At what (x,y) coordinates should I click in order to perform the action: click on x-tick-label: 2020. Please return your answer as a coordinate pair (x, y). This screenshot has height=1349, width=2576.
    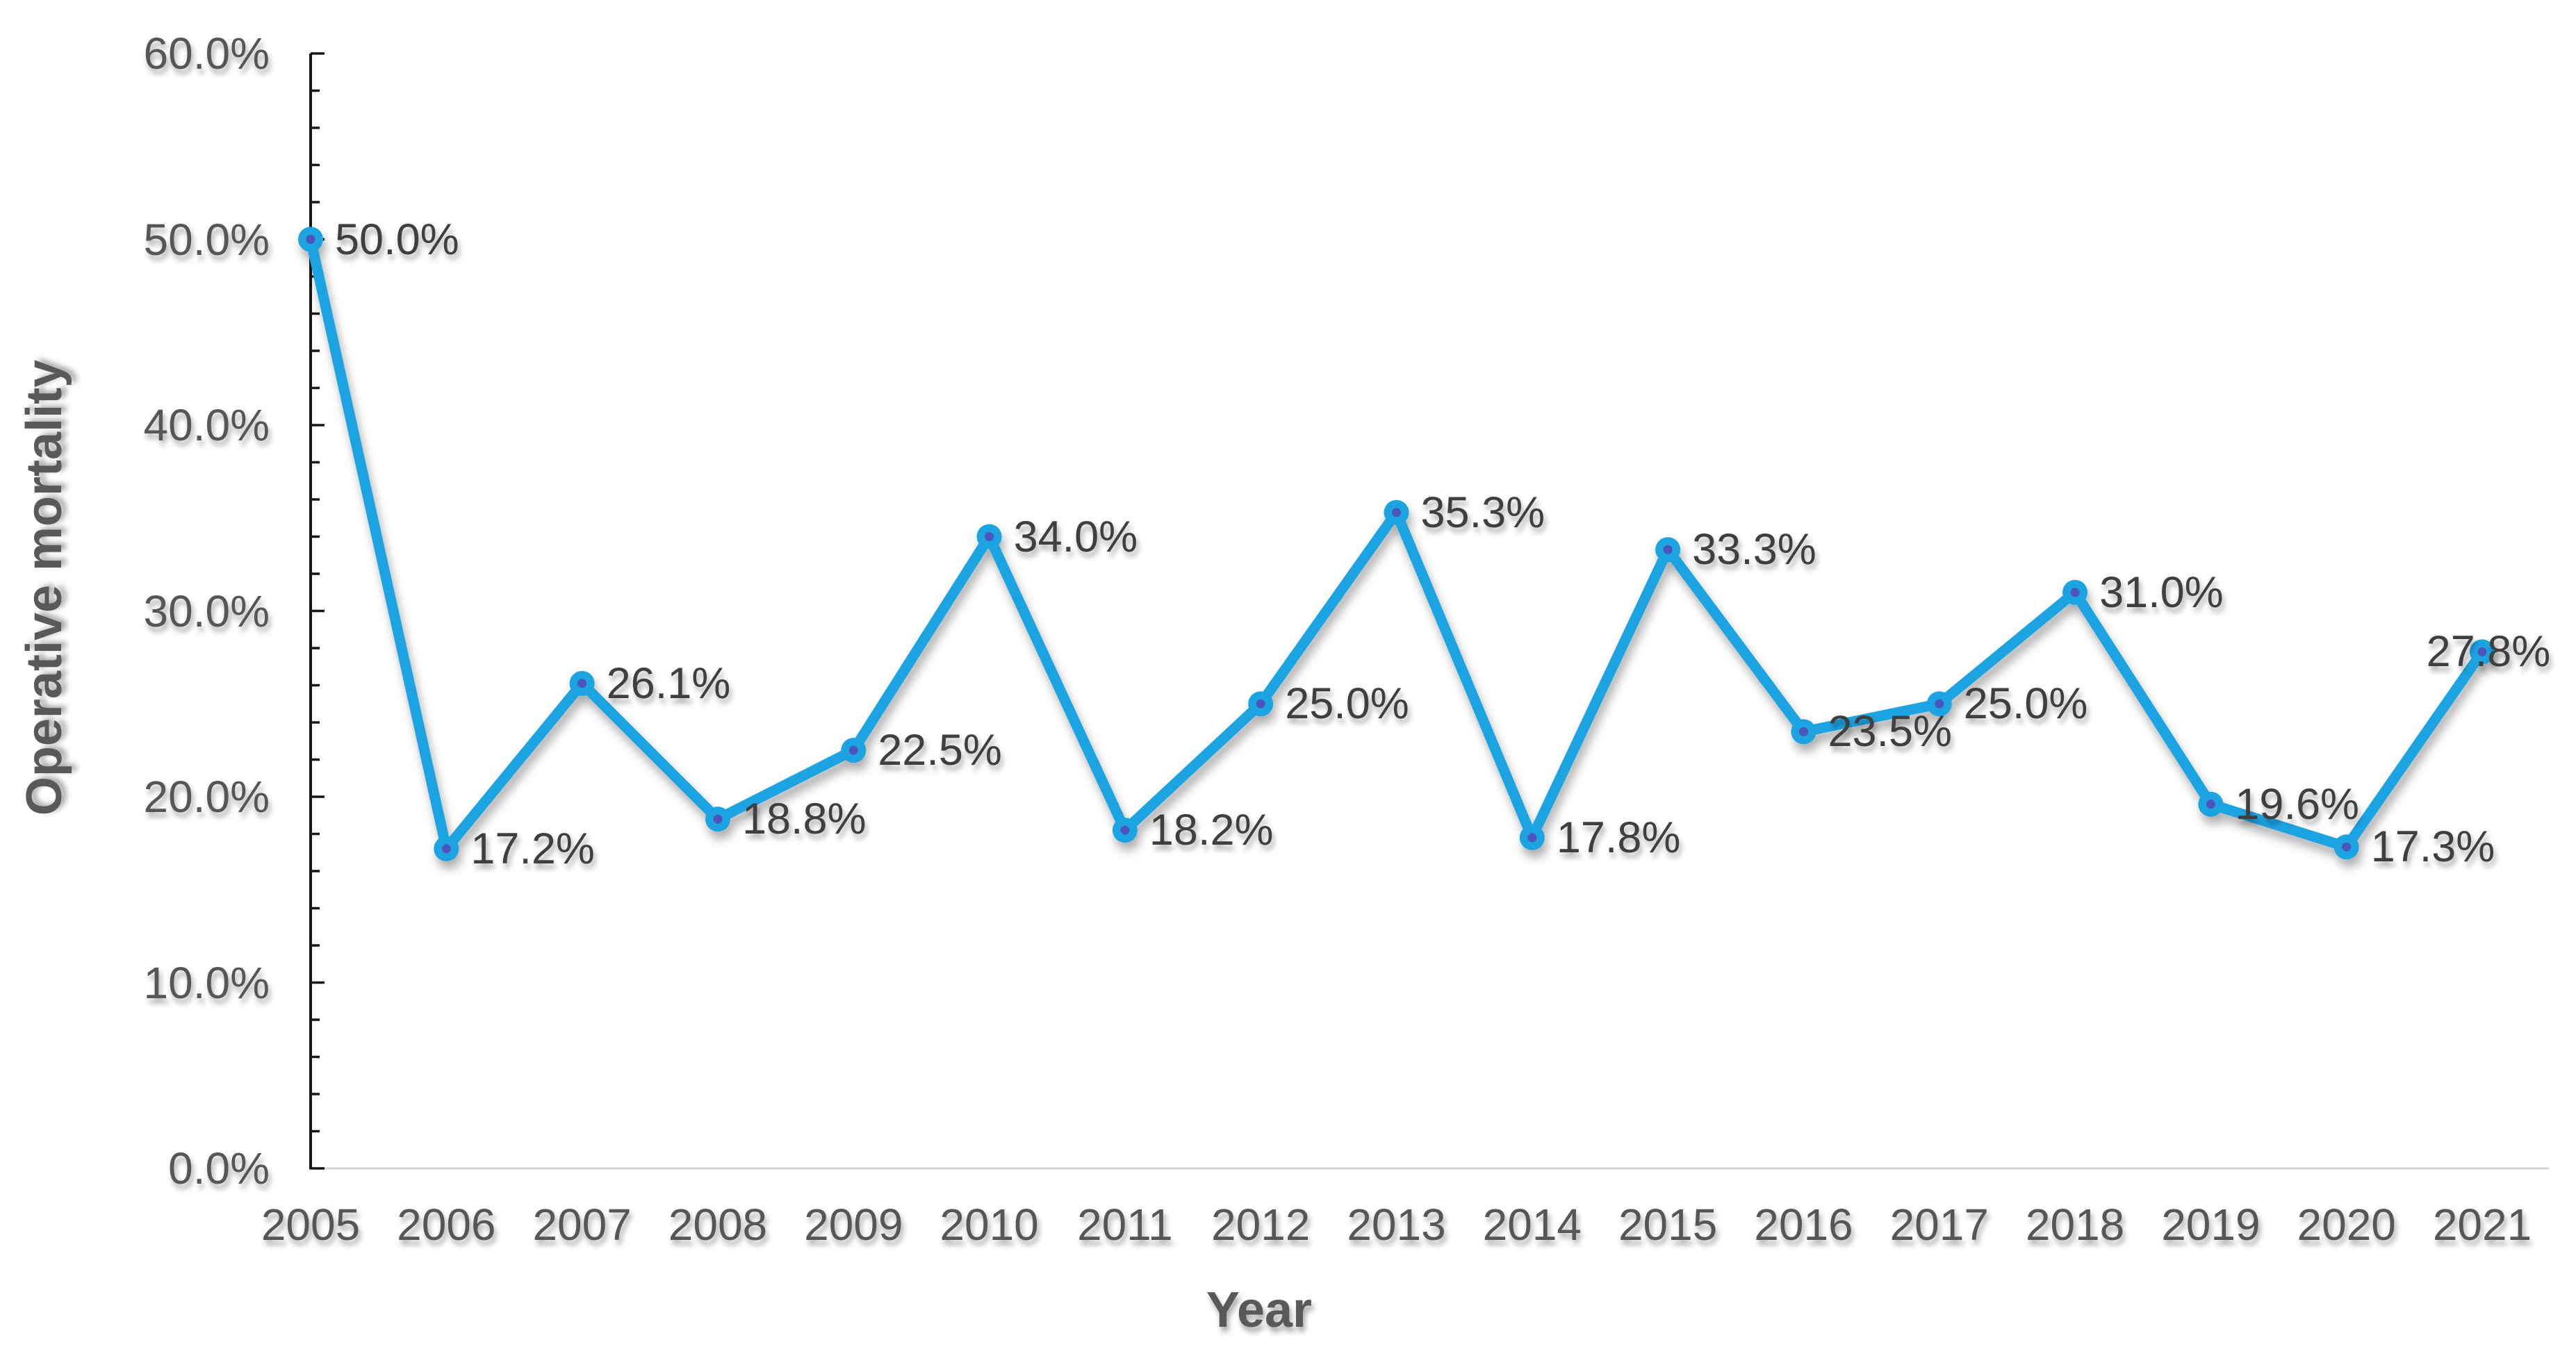
    Looking at the image, I should click on (2346, 1225).